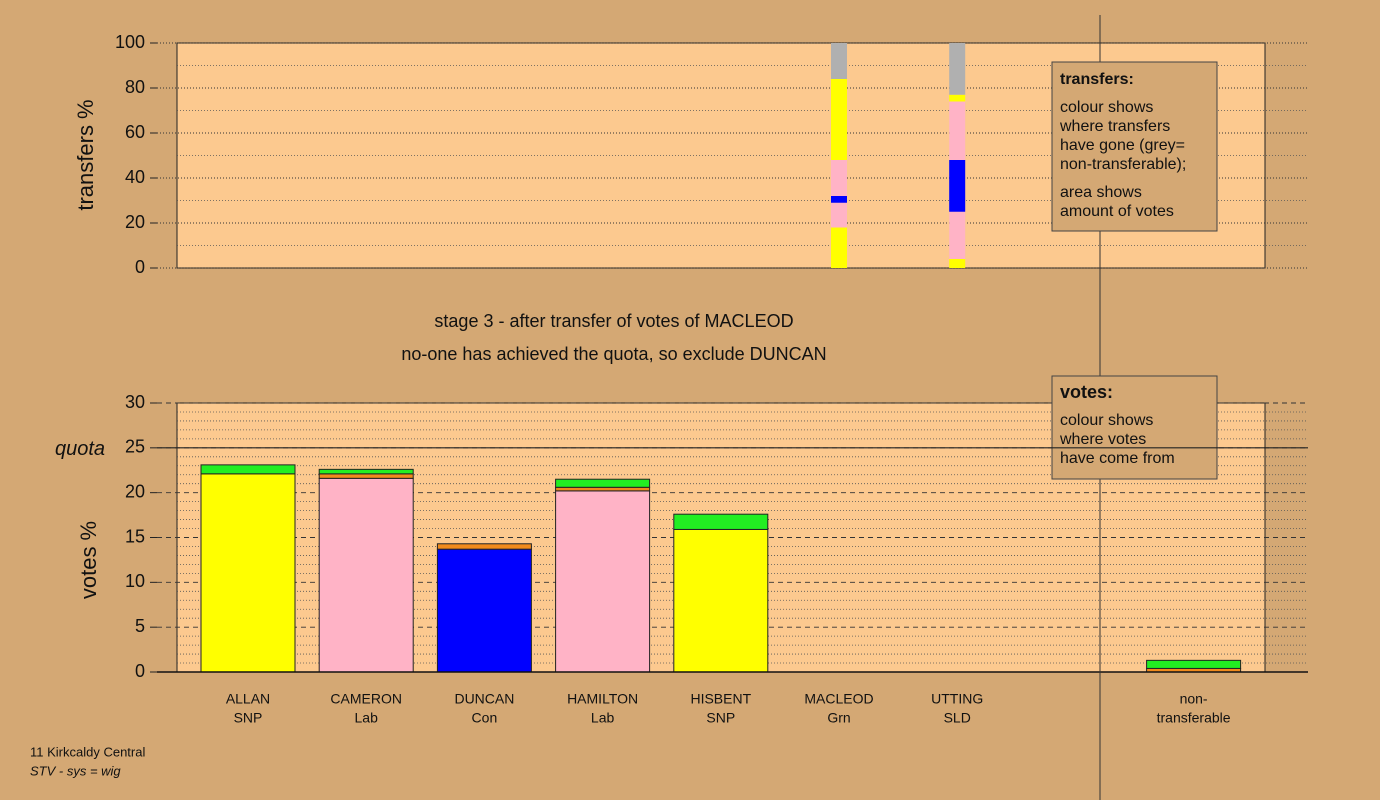 The width and height of the screenshot is (1380, 800). Describe the element at coordinates (135, 87) in the screenshot. I see `y-tick-label: 80` at that location.